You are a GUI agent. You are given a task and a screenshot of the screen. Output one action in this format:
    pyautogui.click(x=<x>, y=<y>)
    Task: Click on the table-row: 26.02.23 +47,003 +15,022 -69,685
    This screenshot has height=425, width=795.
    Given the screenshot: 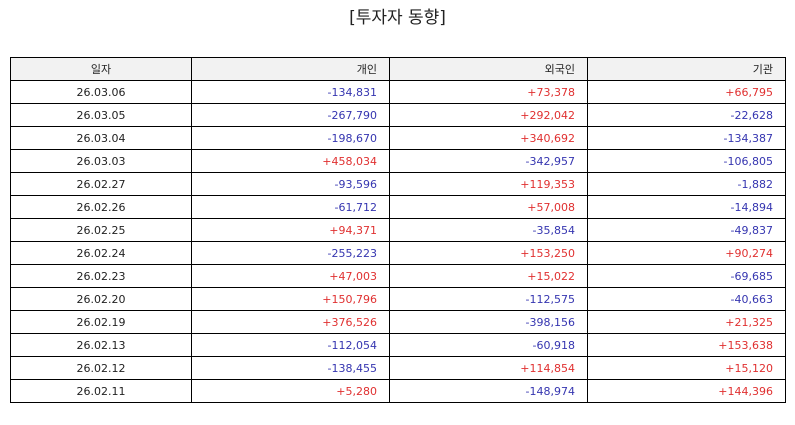 What is the action you would take?
    pyautogui.click(x=398, y=276)
    